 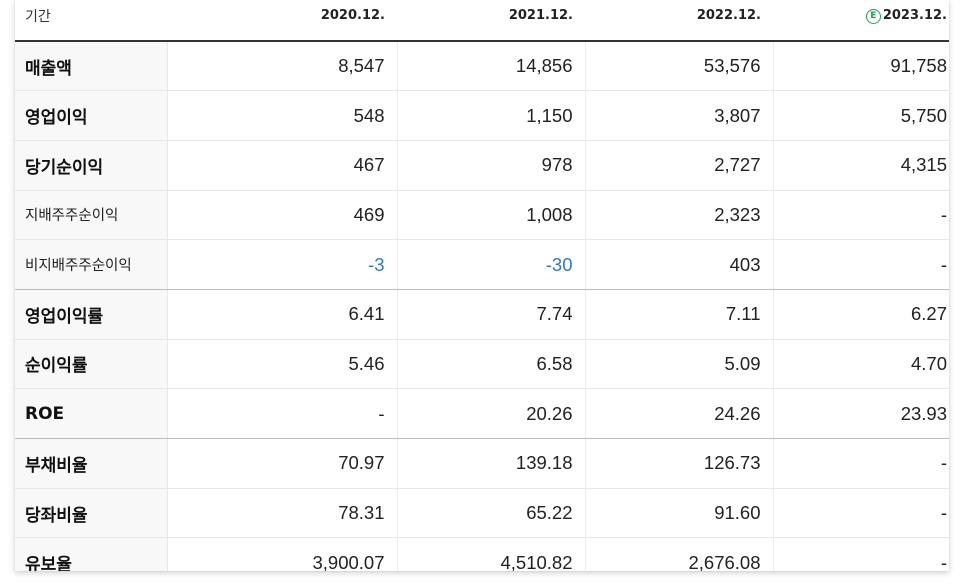 What do you see at coordinates (679, 21) in the screenshot?
I see `period-2022-header: 2022.12.` at bounding box center [679, 21].